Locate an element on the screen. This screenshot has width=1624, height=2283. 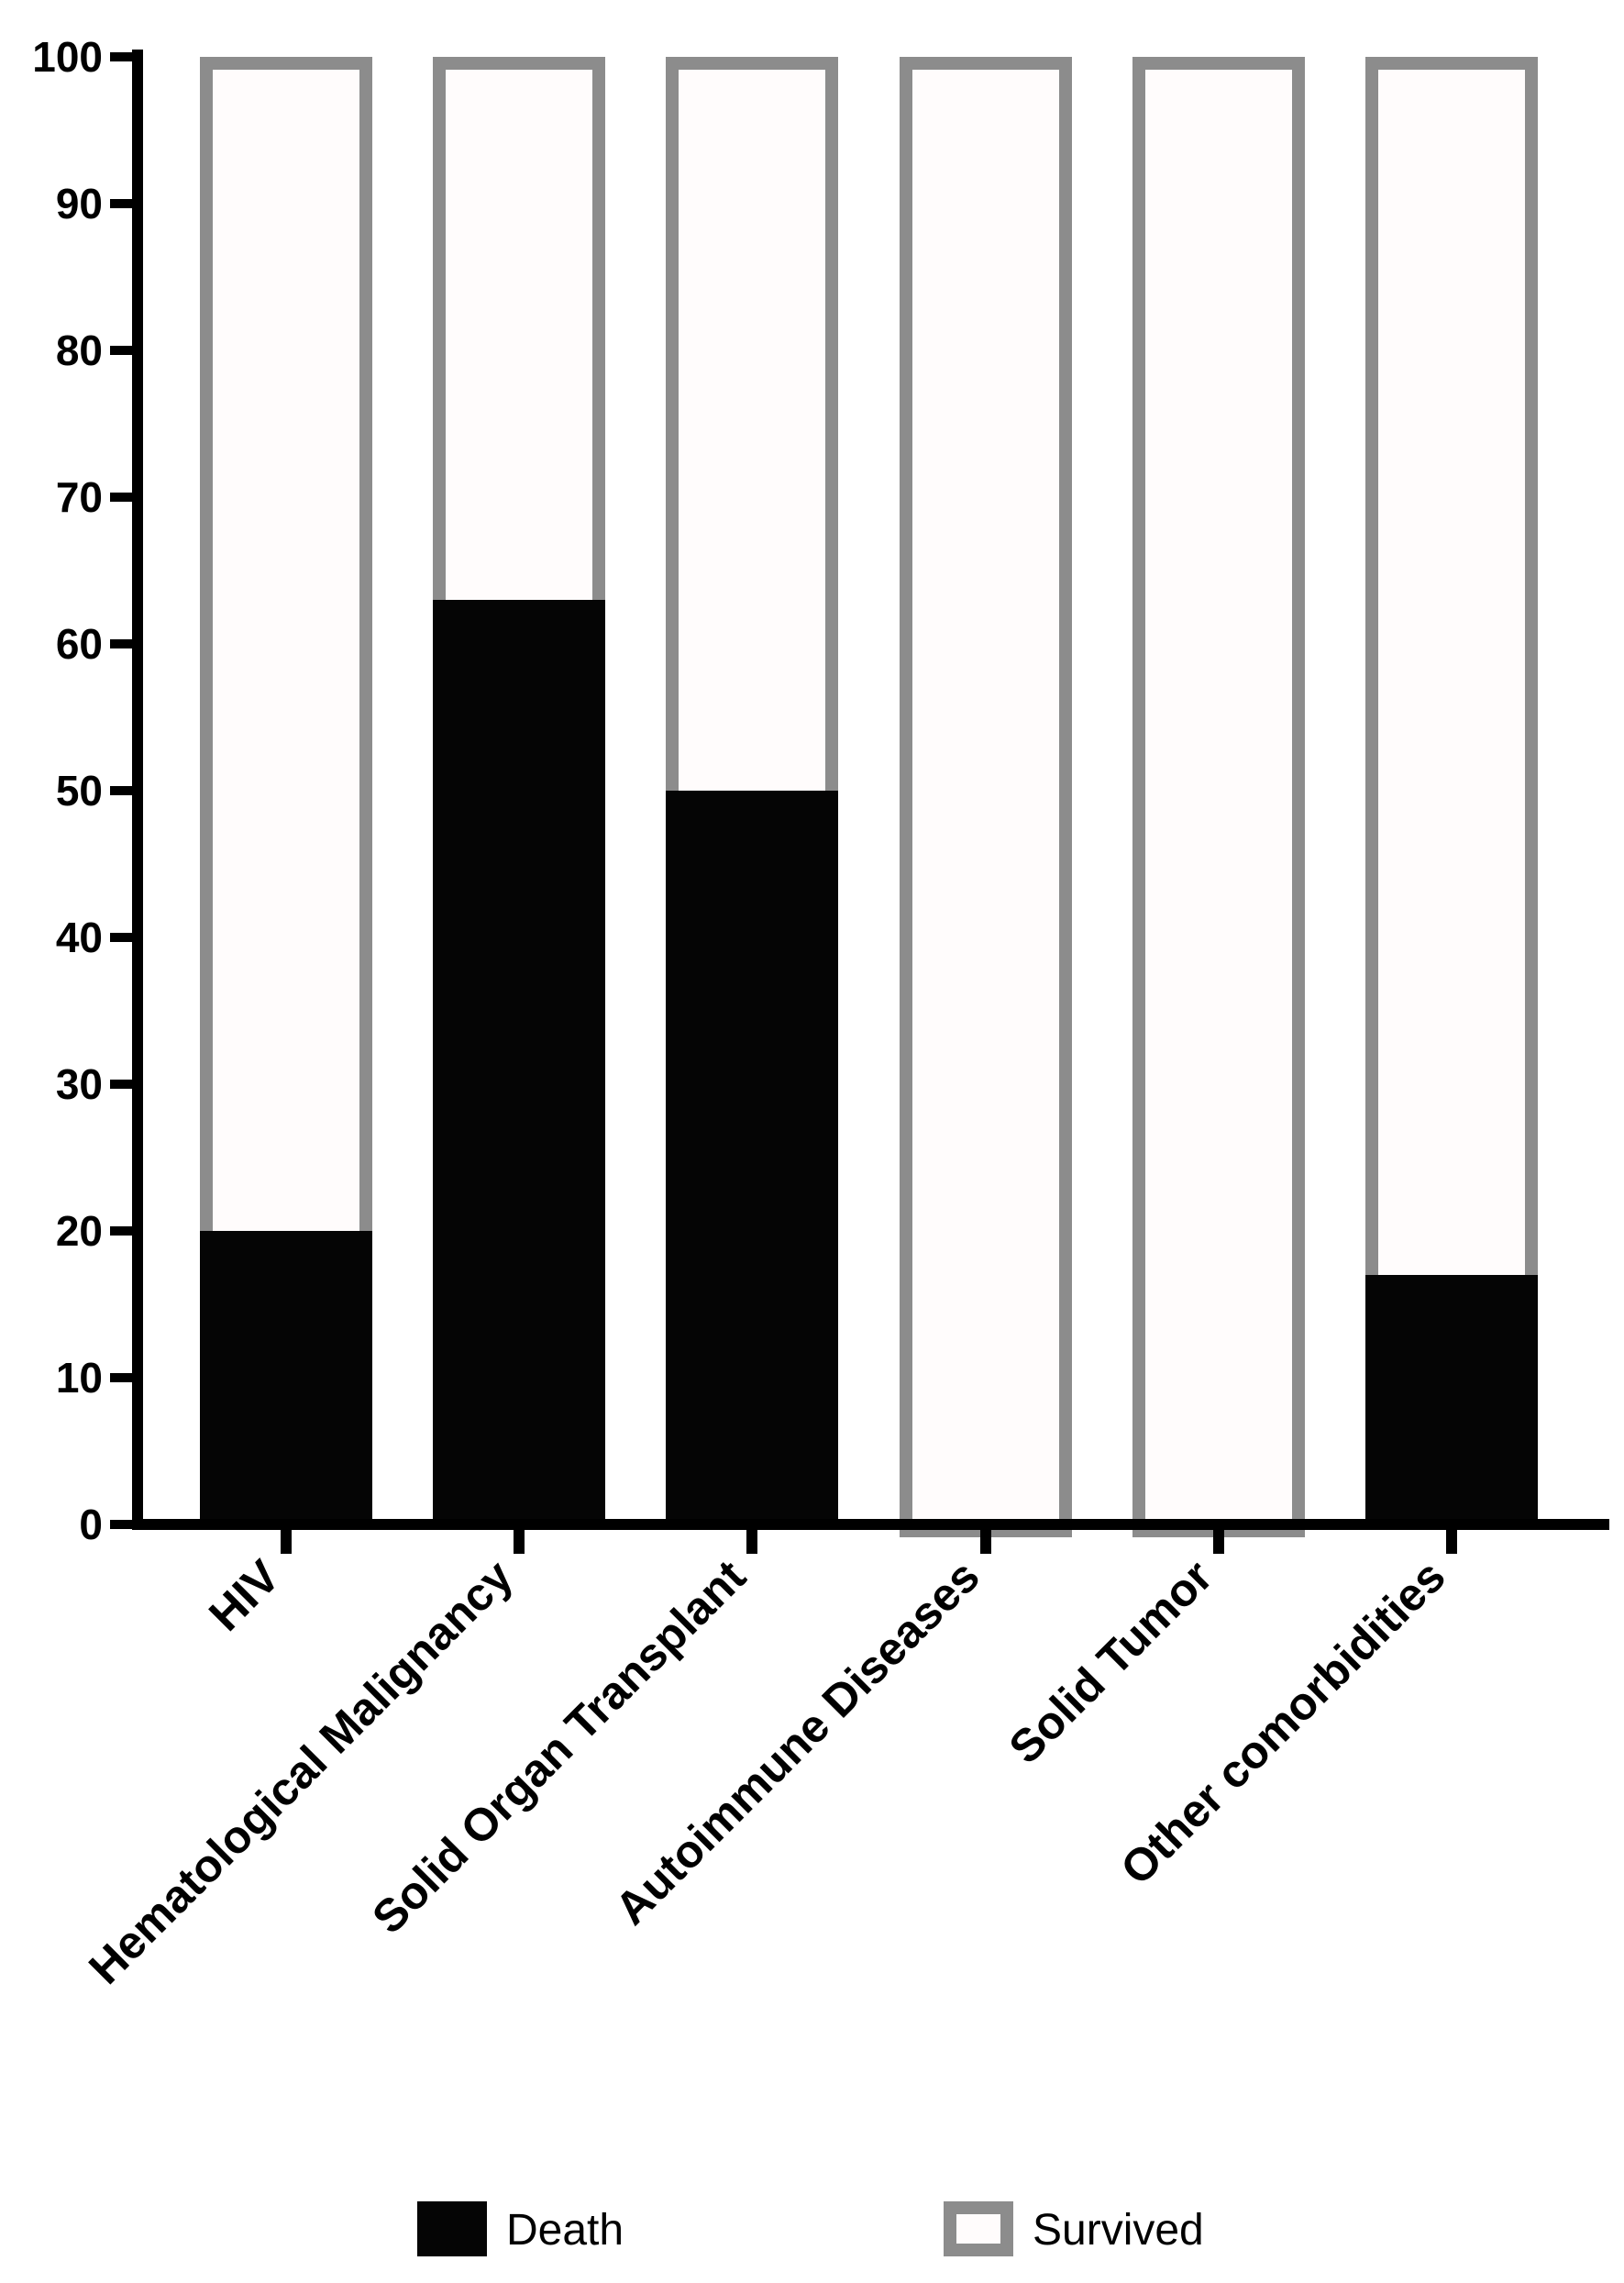
y-tick-label: 30 is located at coordinates (79, 1084).